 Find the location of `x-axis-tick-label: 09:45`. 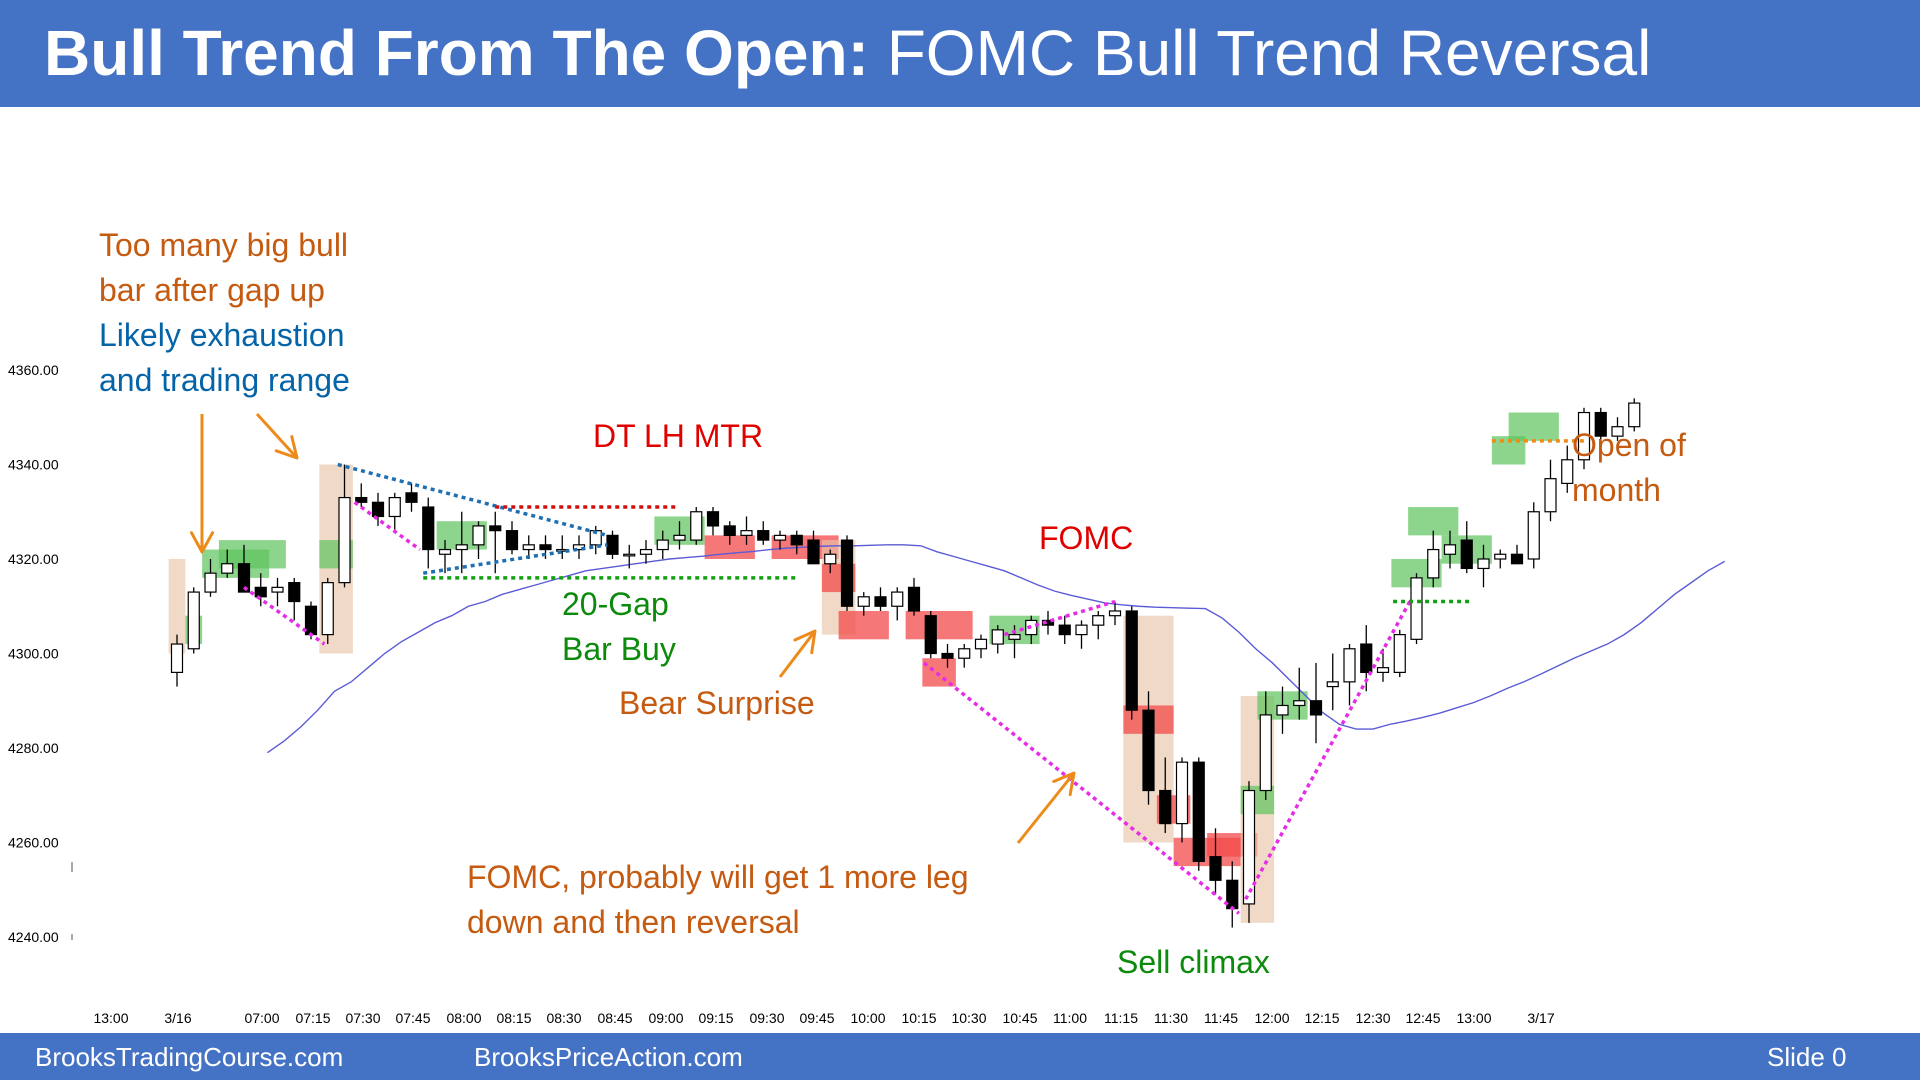

x-axis-tick-label: 09:45 is located at coordinates (816, 1018).